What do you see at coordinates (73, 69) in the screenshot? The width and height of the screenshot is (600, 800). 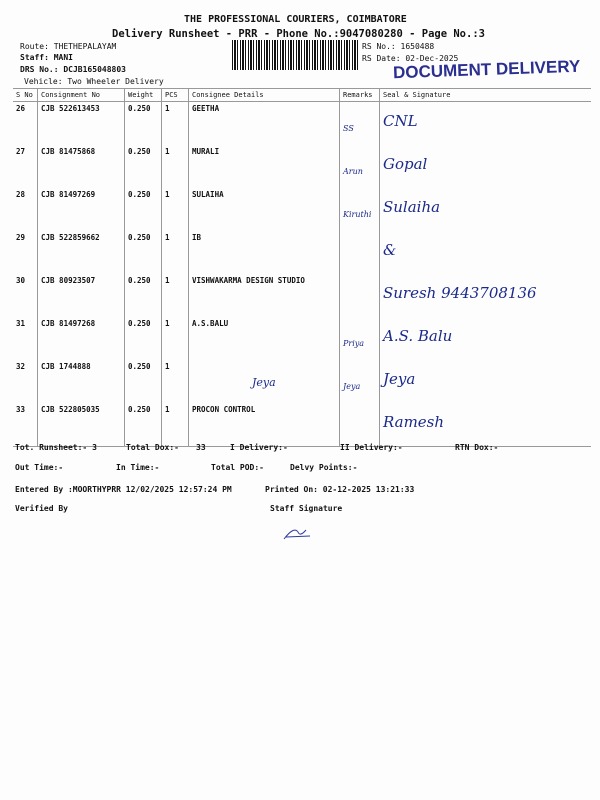 I see `drs-no: DRS No.: DCJB165048803` at bounding box center [73, 69].